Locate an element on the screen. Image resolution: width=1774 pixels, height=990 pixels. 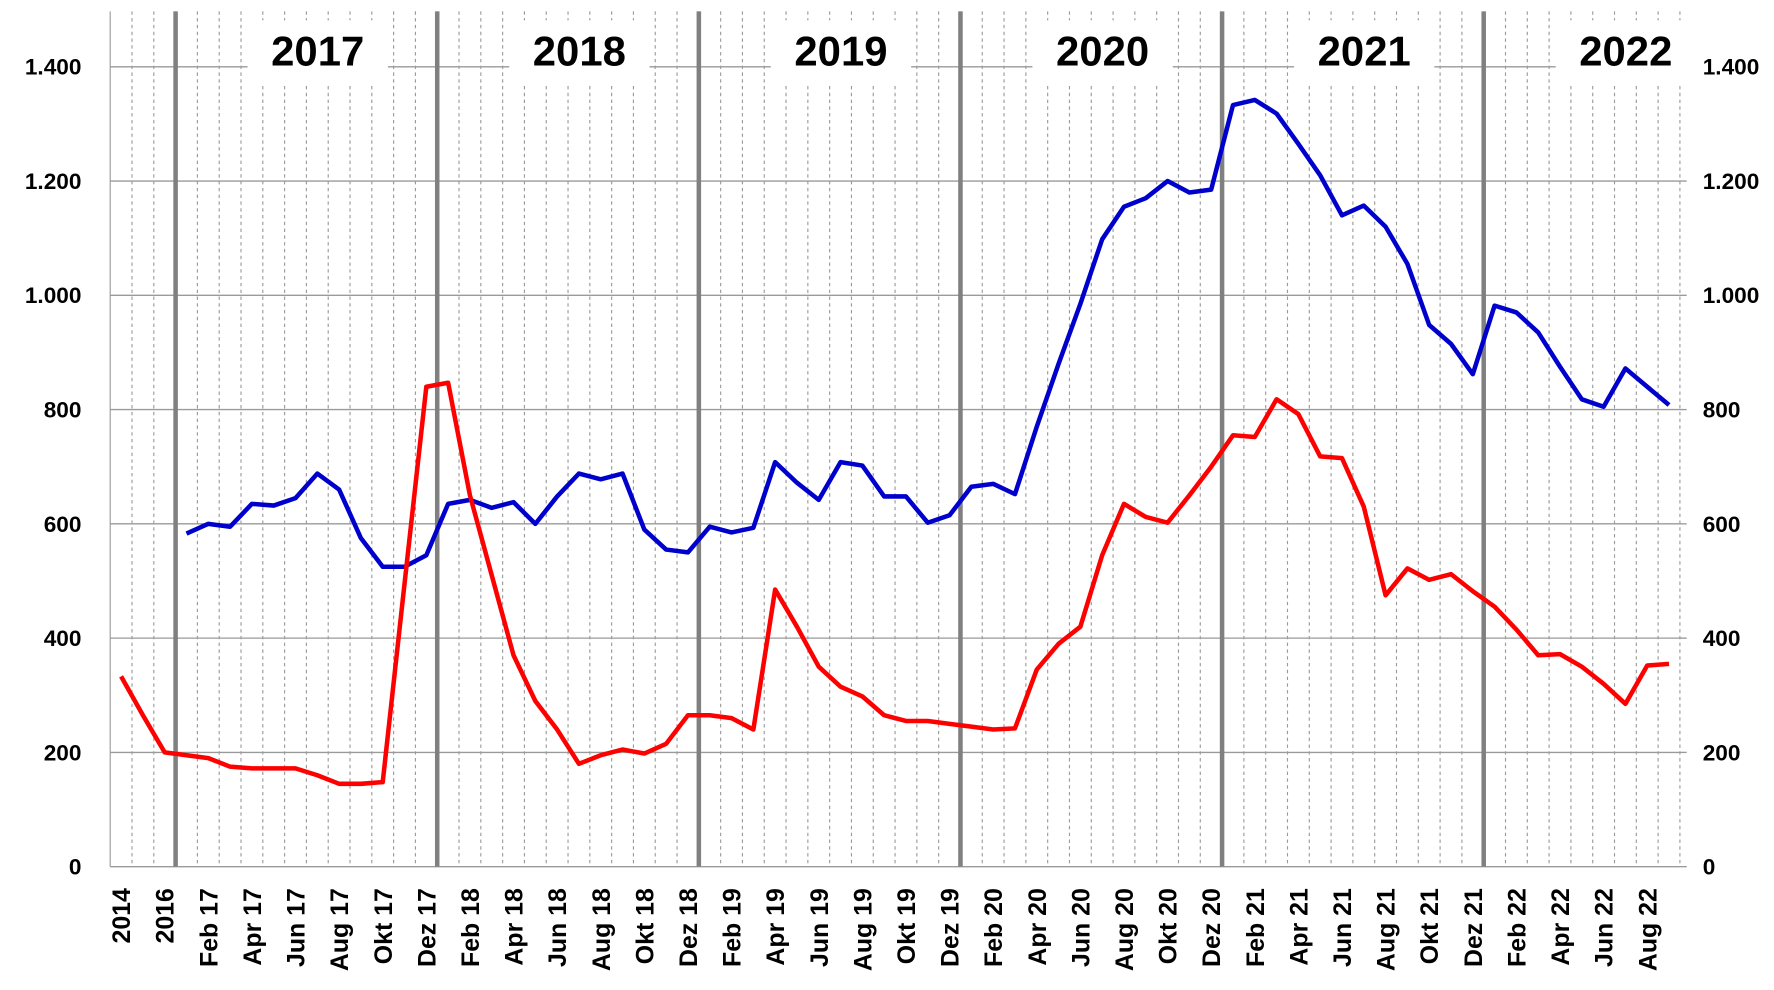
year-label: 2017 is located at coordinates (317, 51).